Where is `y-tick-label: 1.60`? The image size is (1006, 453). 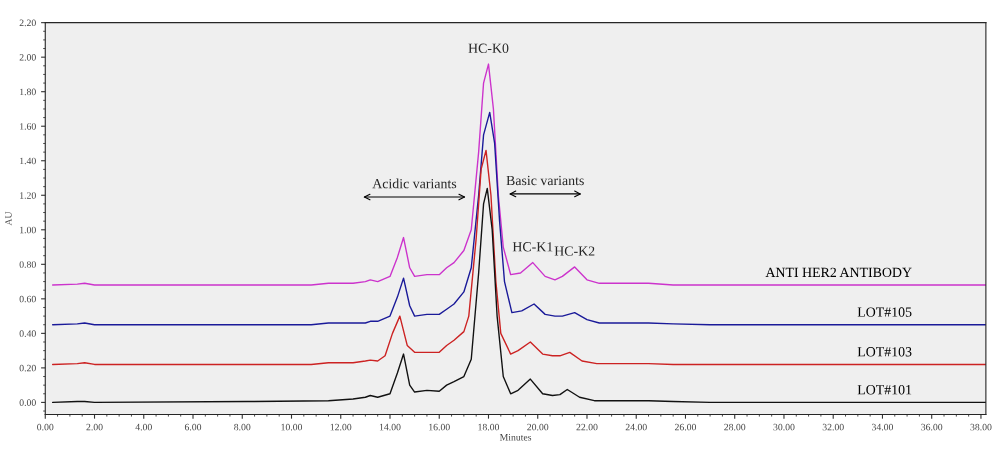 y-tick-label: 1.60 is located at coordinates (28, 126).